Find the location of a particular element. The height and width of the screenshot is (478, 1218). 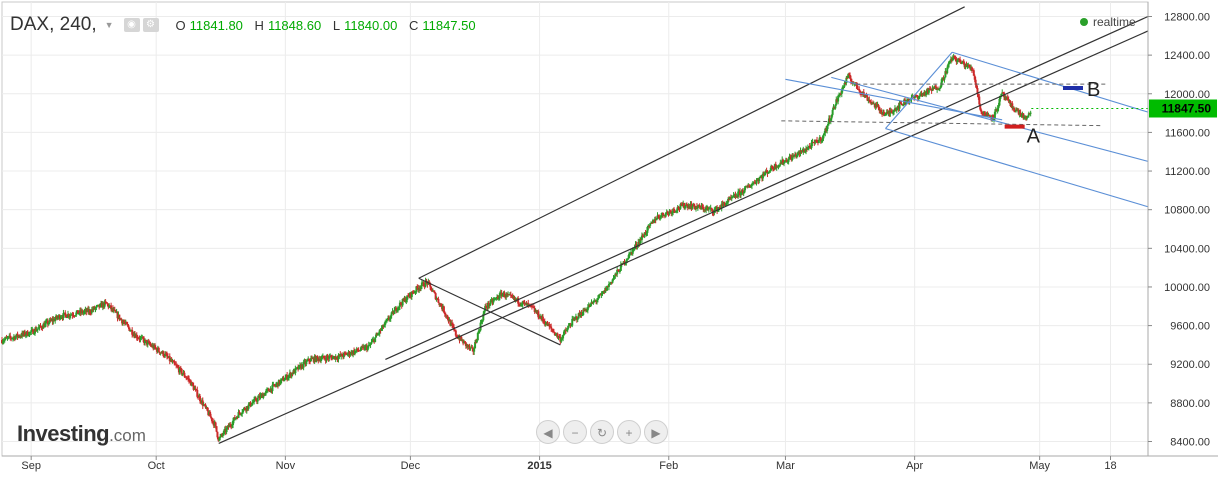

arrow-right-icon: ▶ is located at coordinates (656, 433).